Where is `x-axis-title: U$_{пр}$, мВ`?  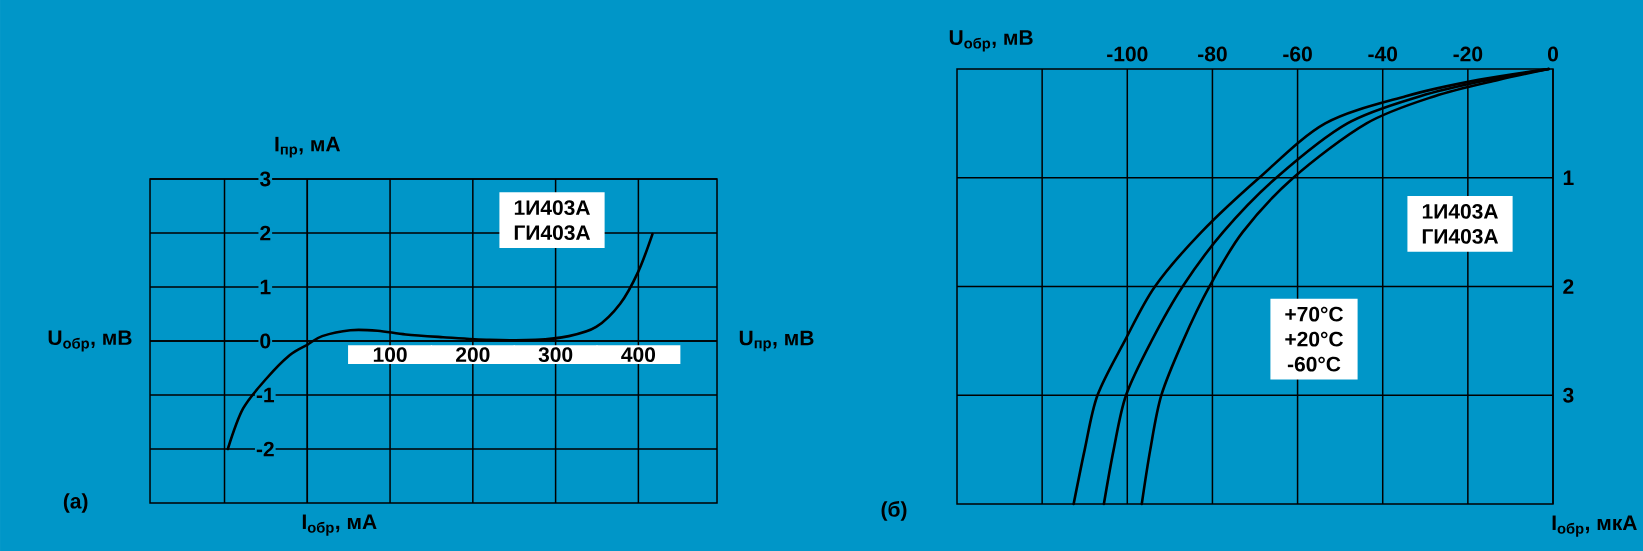 x-axis-title: U$_{пр}$, мВ is located at coordinates (776, 341).